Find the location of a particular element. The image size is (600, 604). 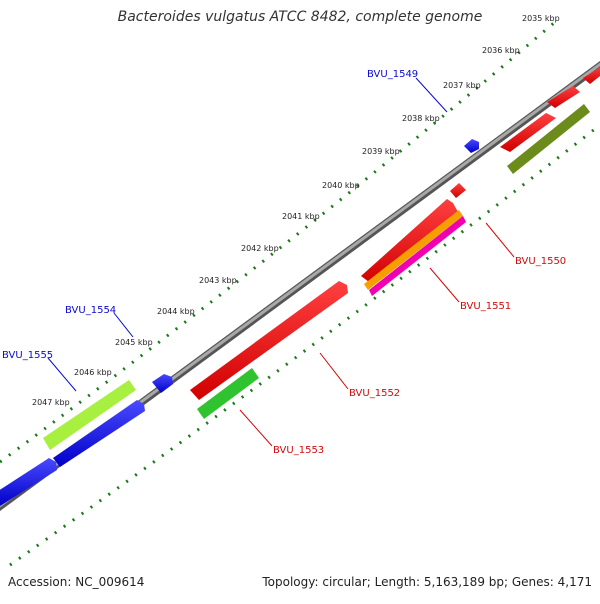

scale-label: 2039 kbp is located at coordinates (381, 151).